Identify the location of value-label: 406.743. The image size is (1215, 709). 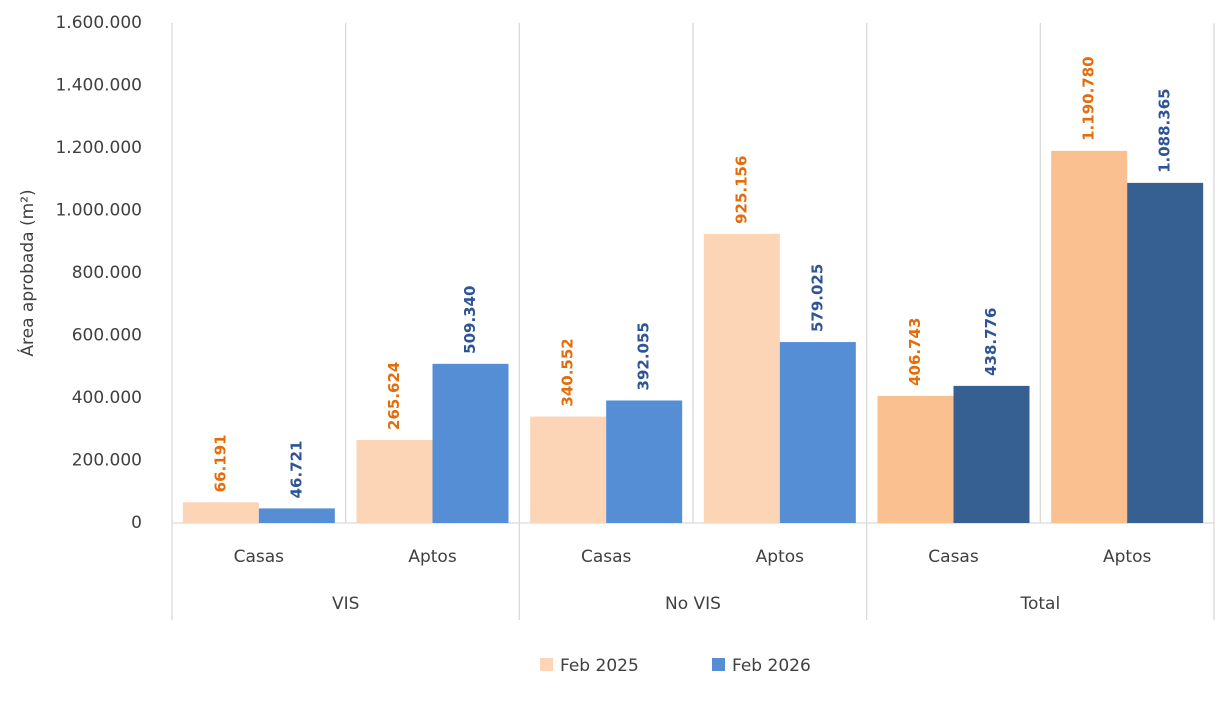
(915, 352).